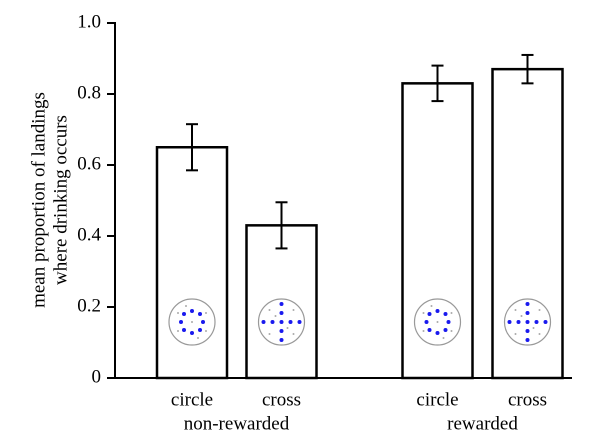  What do you see at coordinates (89, 305) in the screenshot?
I see `y-tick-label: 0.2` at bounding box center [89, 305].